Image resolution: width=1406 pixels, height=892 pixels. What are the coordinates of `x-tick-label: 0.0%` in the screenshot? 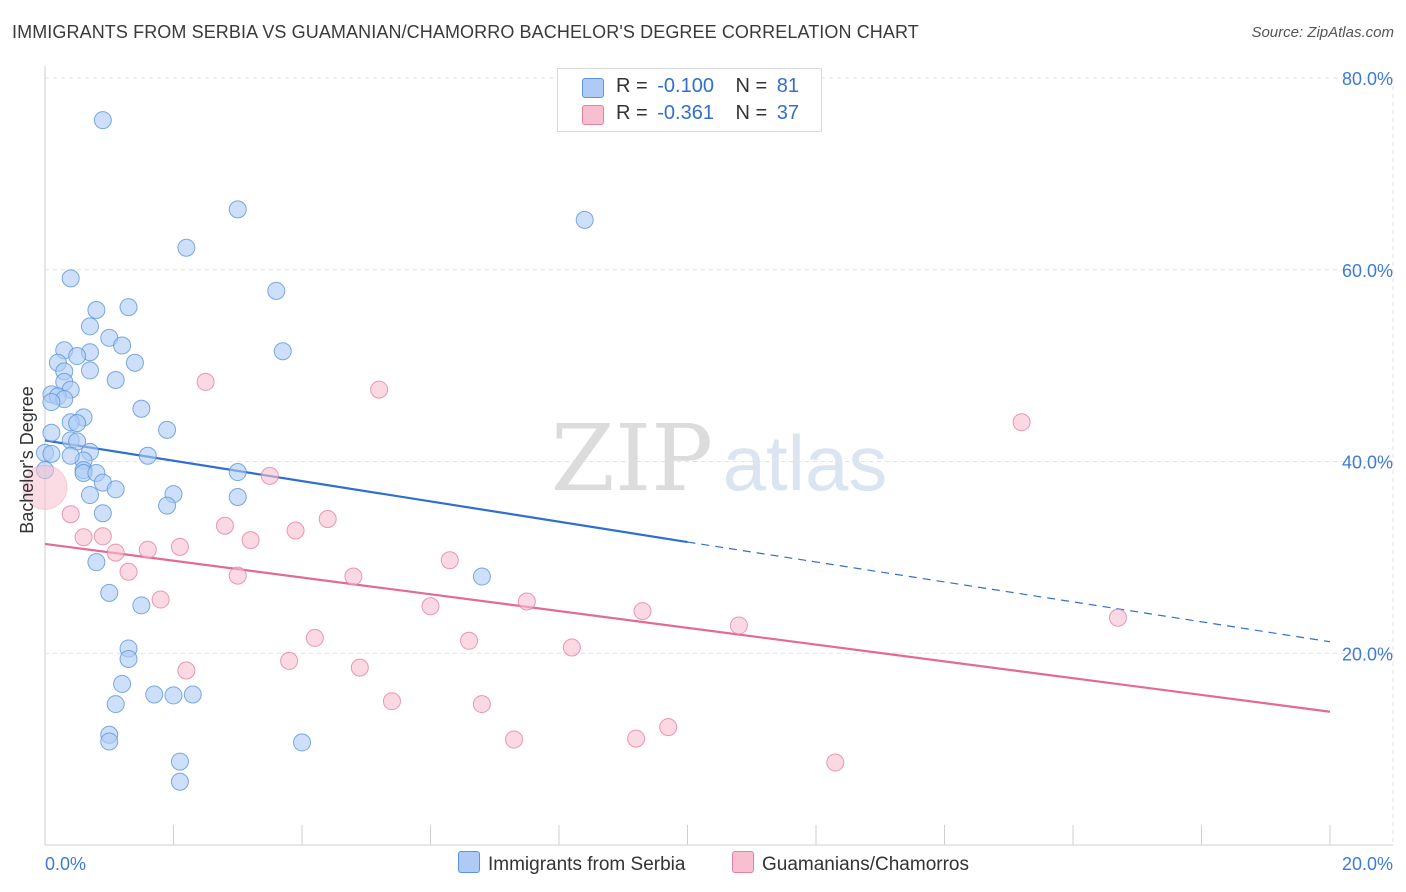 It's located at (65, 864).